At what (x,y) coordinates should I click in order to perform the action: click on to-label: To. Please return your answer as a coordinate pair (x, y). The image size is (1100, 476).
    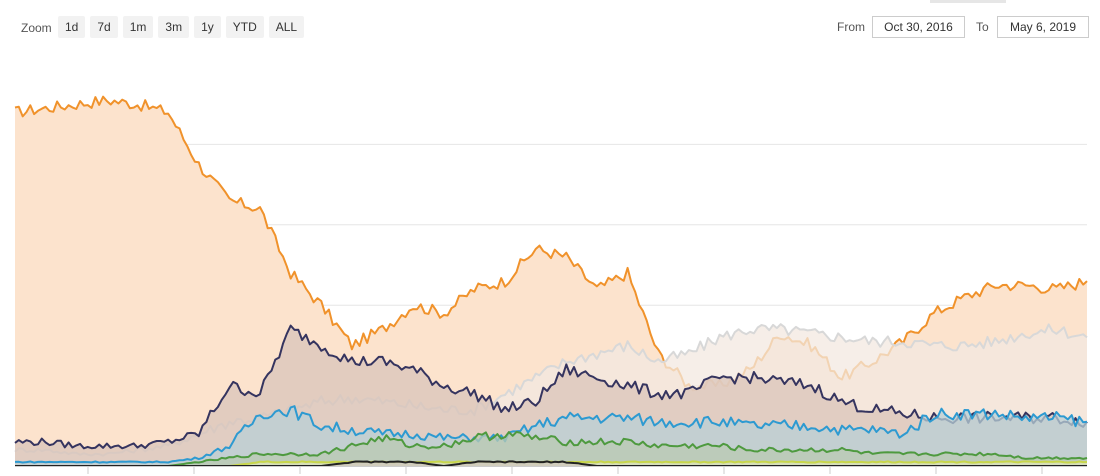
    Looking at the image, I should click on (982, 27).